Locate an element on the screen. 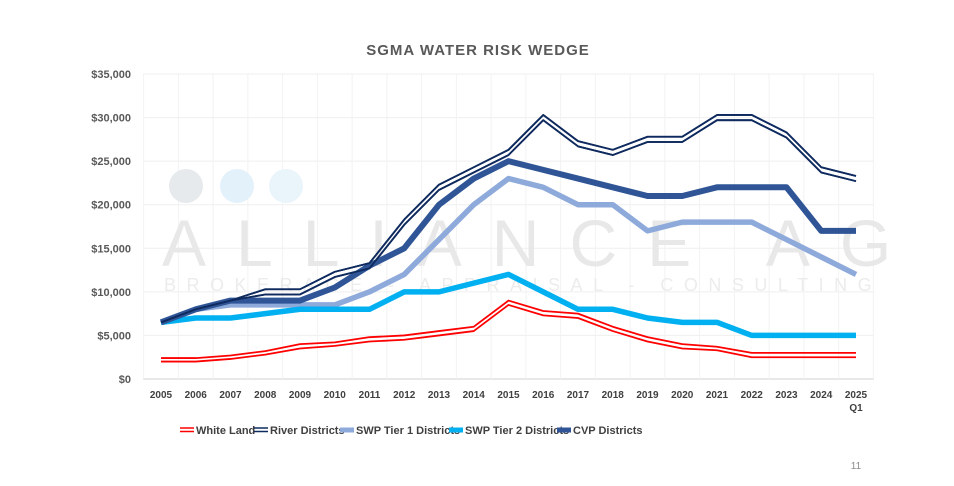 Image resolution: width=954 pixels, height=486 pixels. x-tick-label: 2012 is located at coordinates (404, 395).